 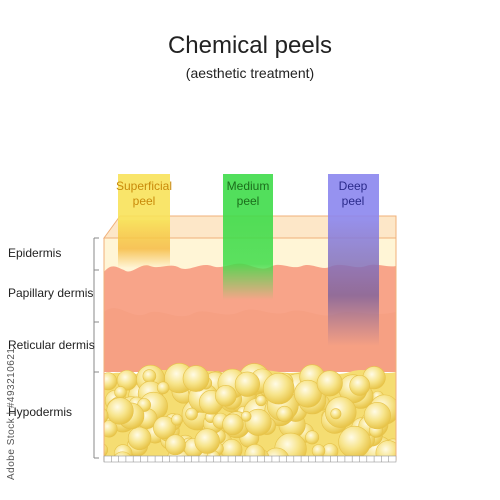 What do you see at coordinates (51, 293) in the screenshot?
I see `papillary-dermis-label: Papillary dermis` at bounding box center [51, 293].